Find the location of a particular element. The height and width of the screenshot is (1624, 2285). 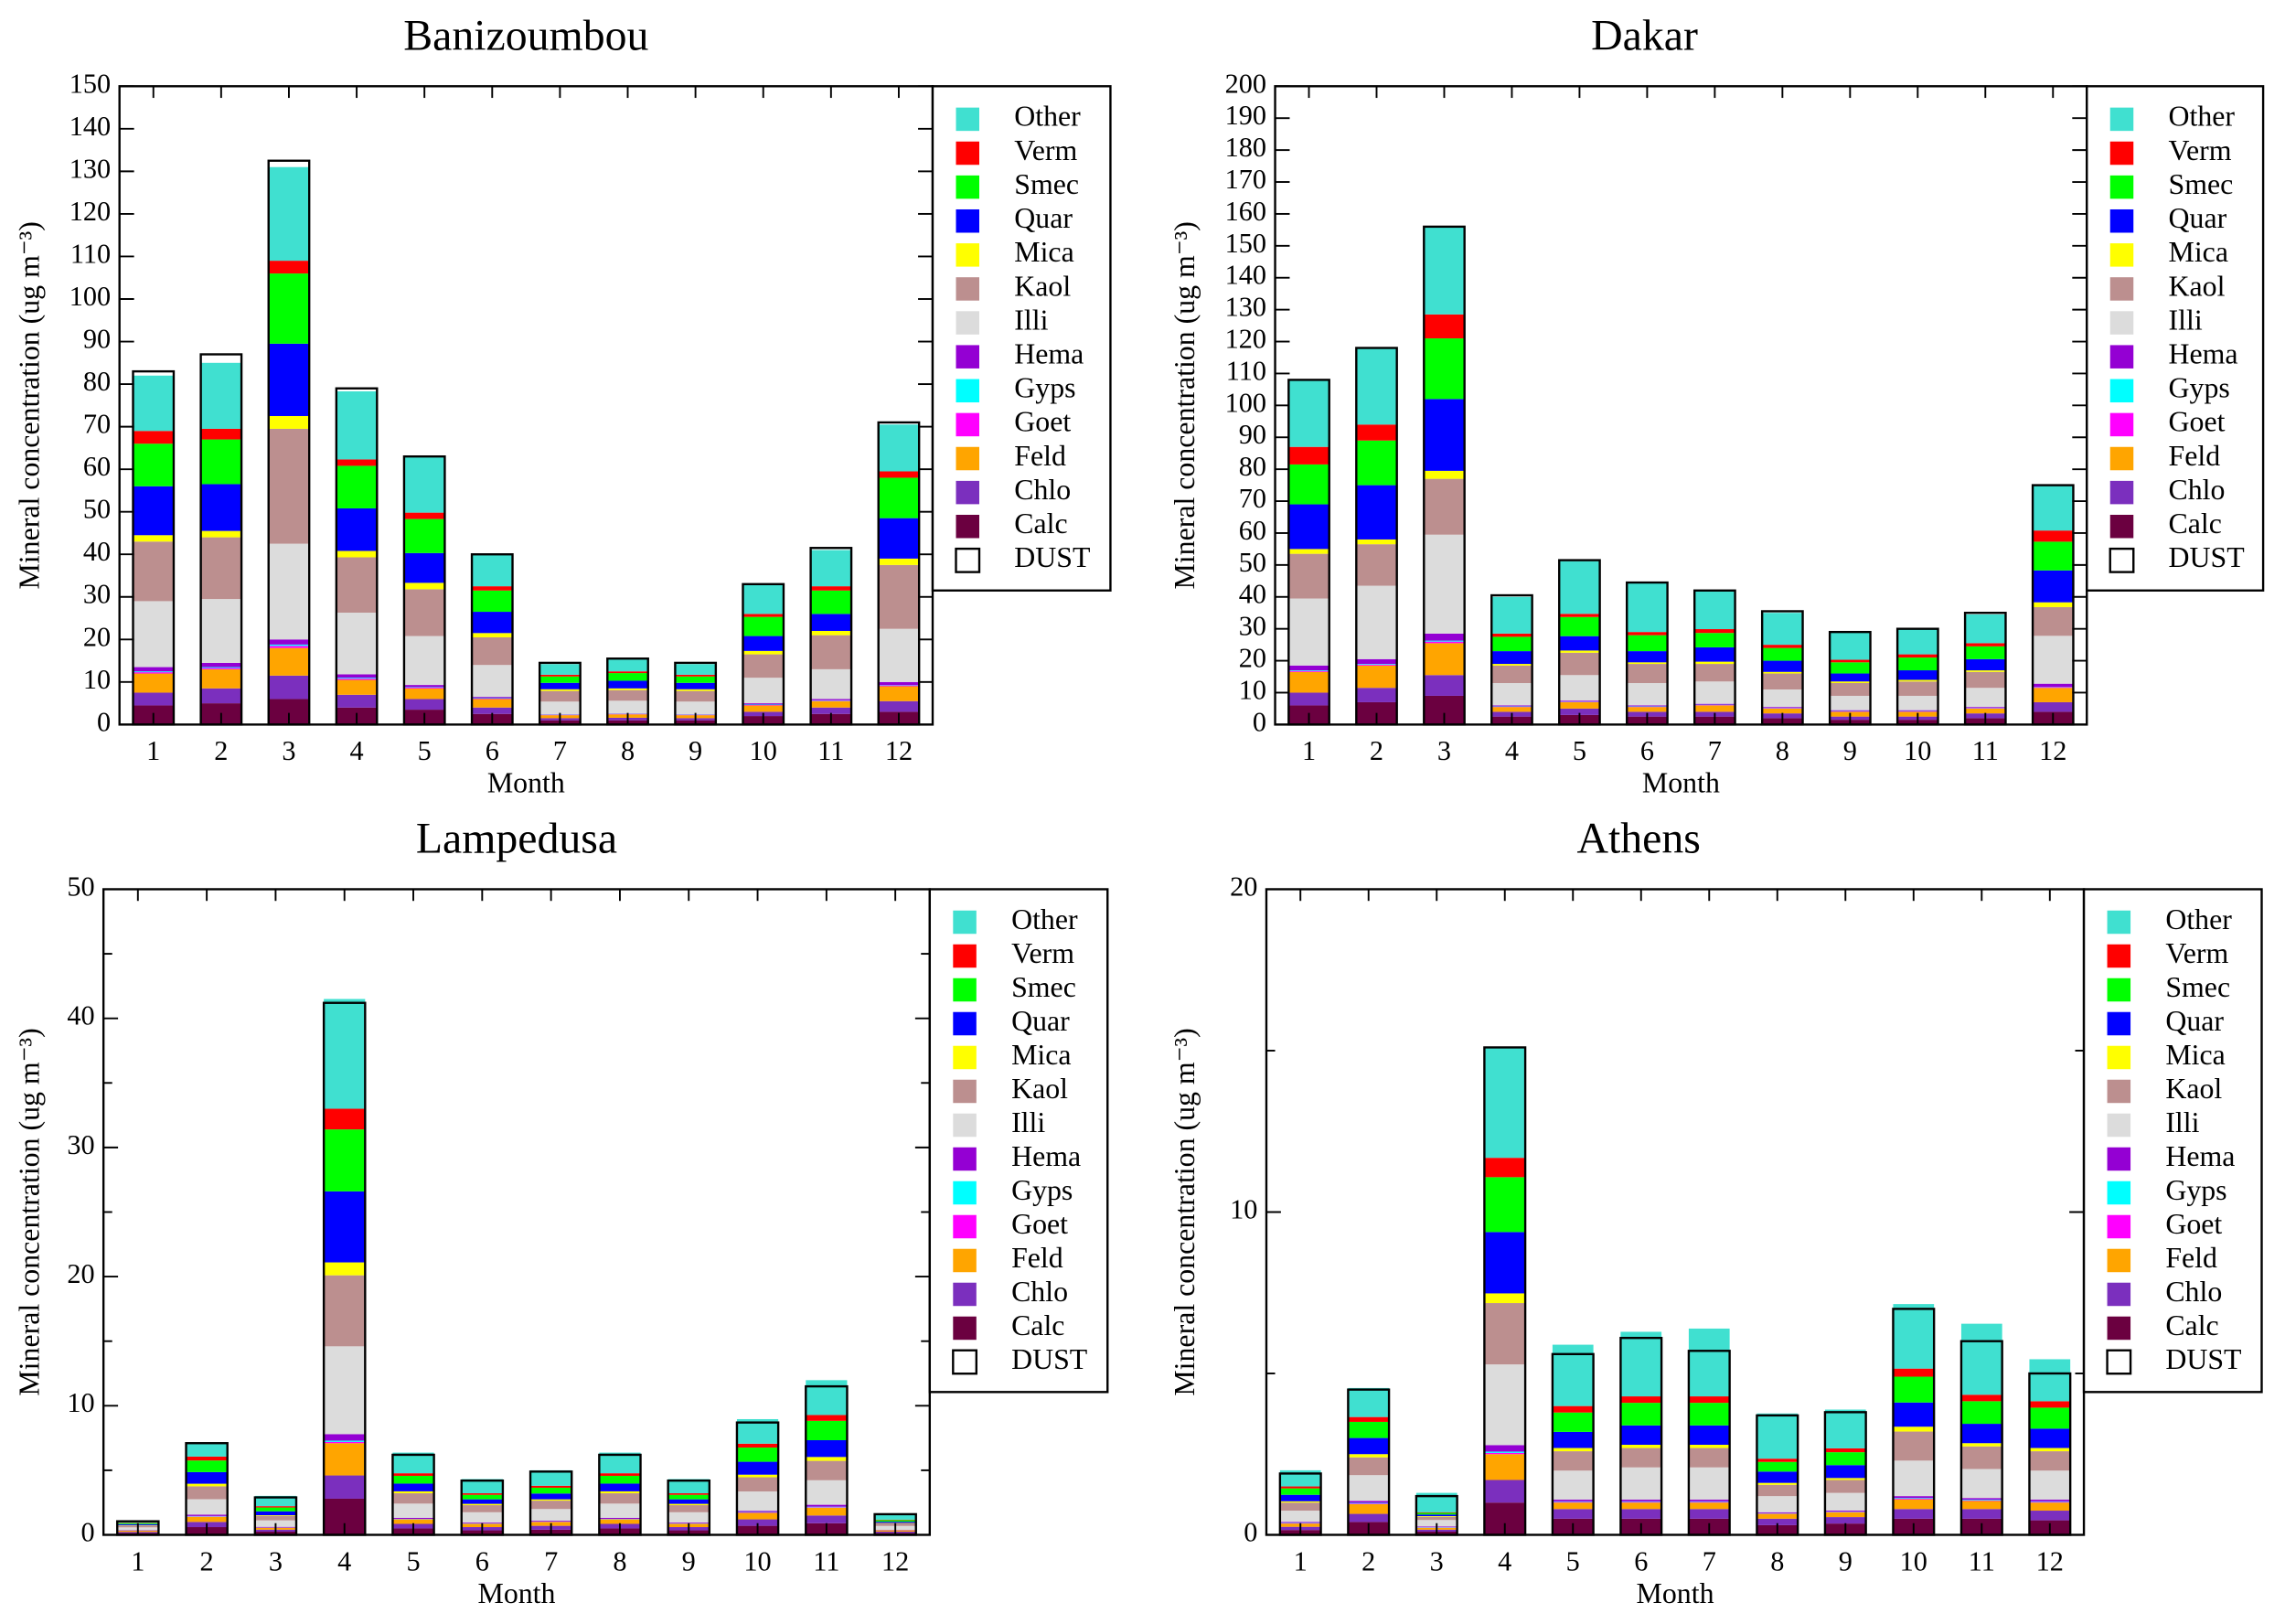

y-tick-label: 30 is located at coordinates (1253, 626).